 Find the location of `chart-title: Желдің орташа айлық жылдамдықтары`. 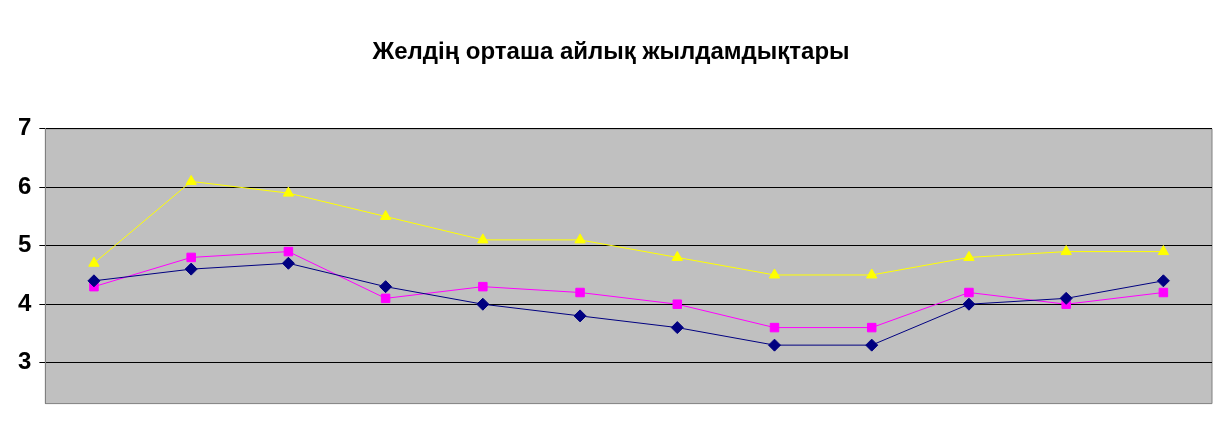

chart-title: Желдің орташа айлық жылдамдықтары is located at coordinates (610, 51).